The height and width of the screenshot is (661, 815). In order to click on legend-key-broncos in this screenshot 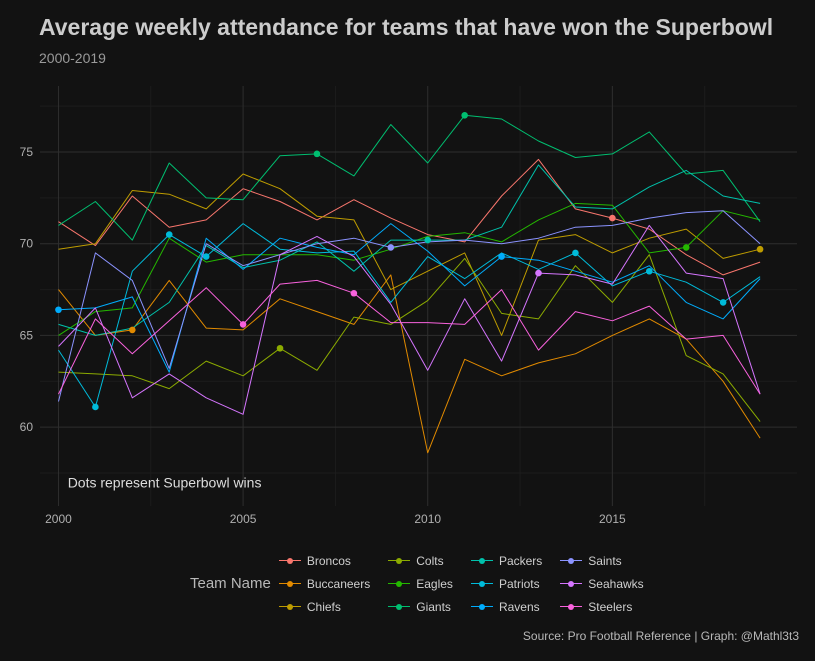, I will do `click(289, 561)`.